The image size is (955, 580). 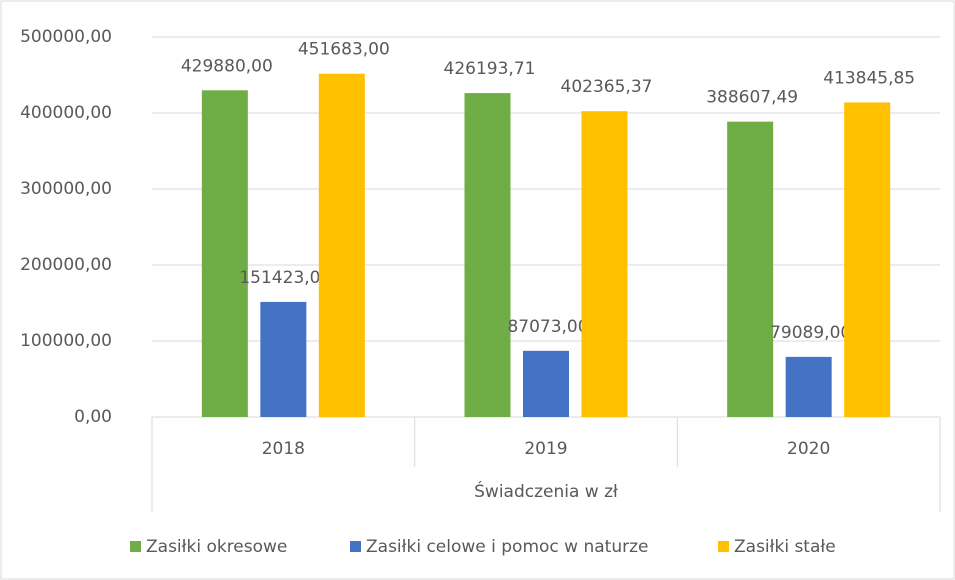 What do you see at coordinates (545, 449) in the screenshot?
I see `x-tick-label: 2019` at bounding box center [545, 449].